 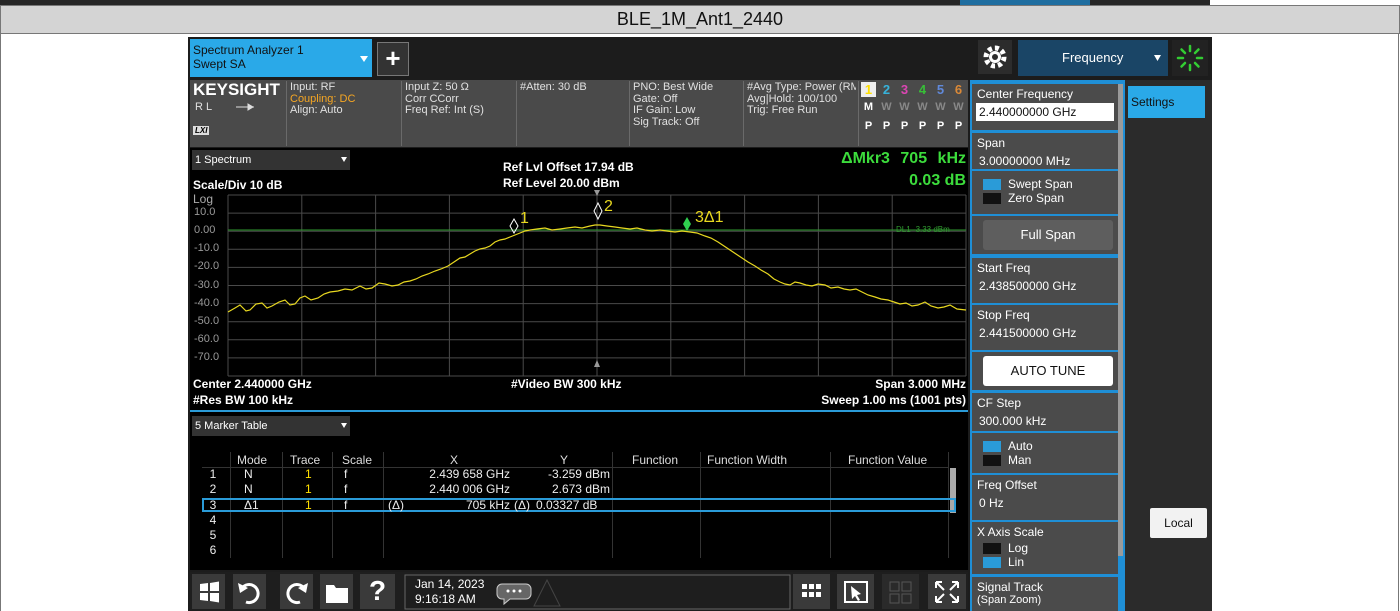 What do you see at coordinates (219, 64) in the screenshot?
I see `tab-mode: Swept SA` at bounding box center [219, 64].